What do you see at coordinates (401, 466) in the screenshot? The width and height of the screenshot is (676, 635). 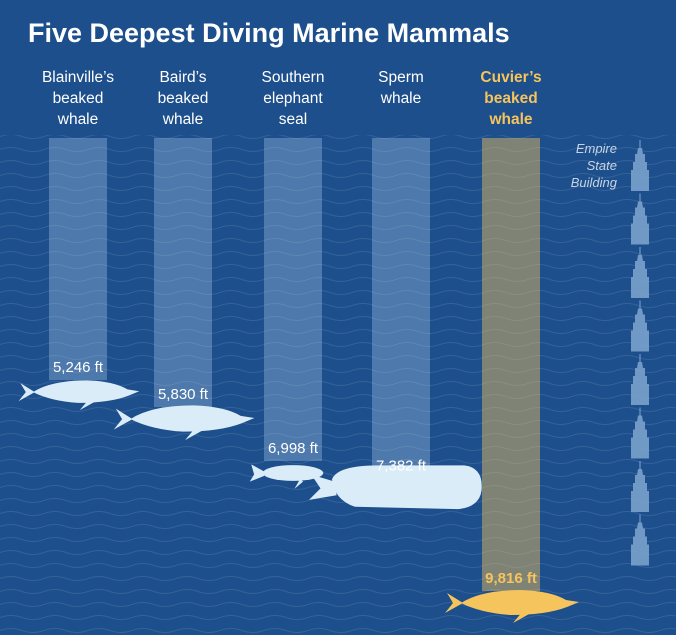 I see `value-label: 7,382 ft` at bounding box center [401, 466].